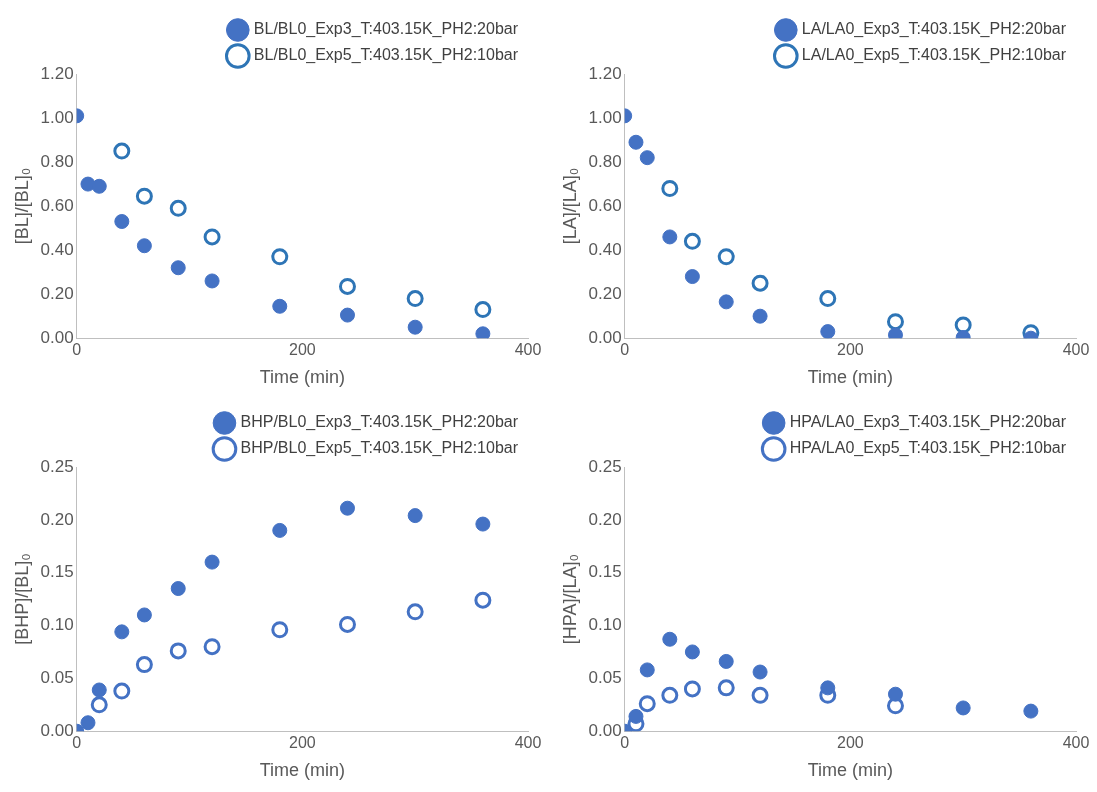  Describe the element at coordinates (569, 206) in the screenshot. I see `y-axis-title: [LA]/[LA]₀` at that location.